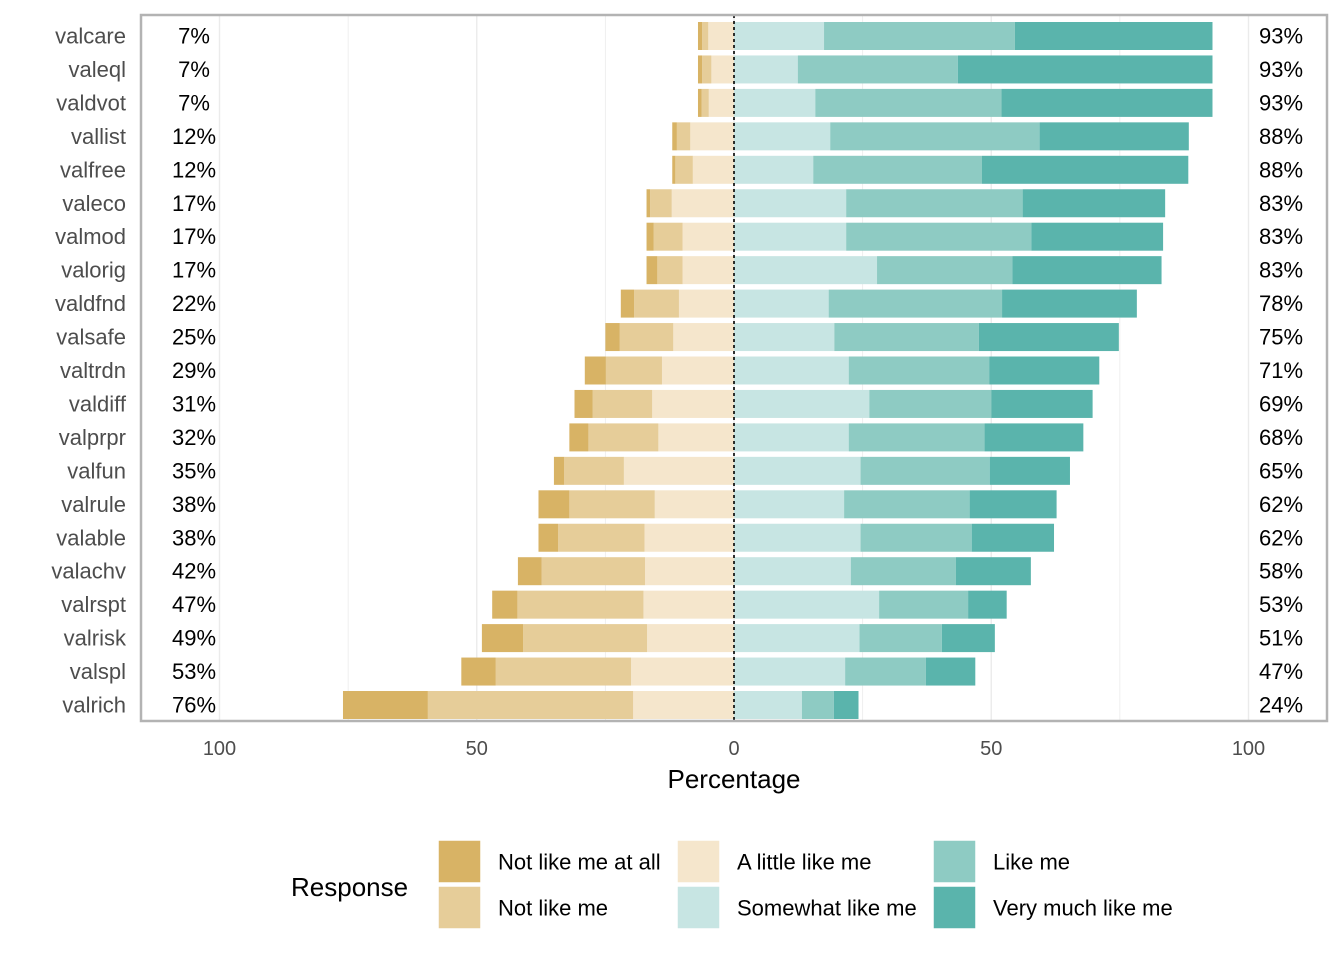  I want to click on bar-valrich-not-like-me-at-all, so click(385, 705).